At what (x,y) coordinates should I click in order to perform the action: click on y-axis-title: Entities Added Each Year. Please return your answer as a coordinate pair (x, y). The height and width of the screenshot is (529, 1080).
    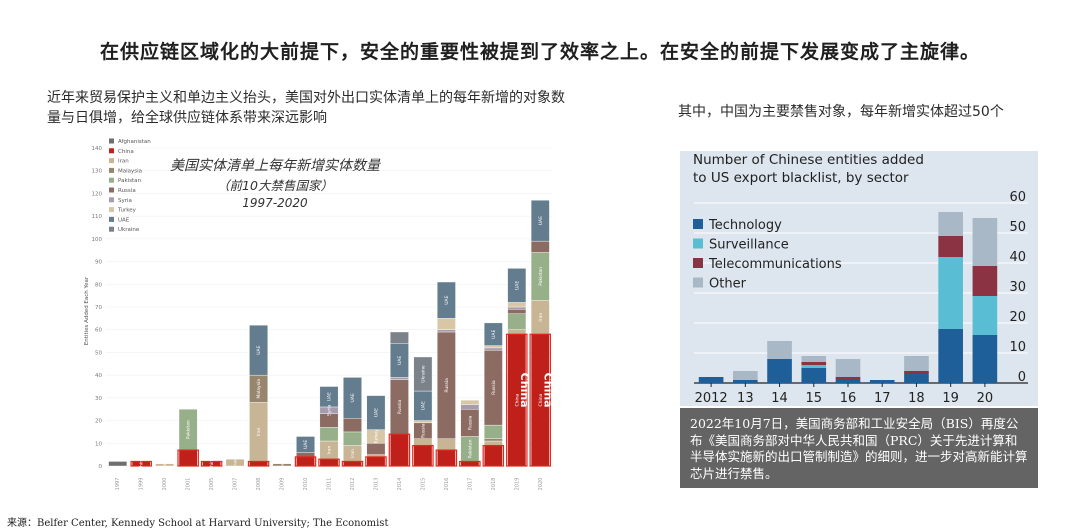
    Looking at the image, I should click on (87, 310).